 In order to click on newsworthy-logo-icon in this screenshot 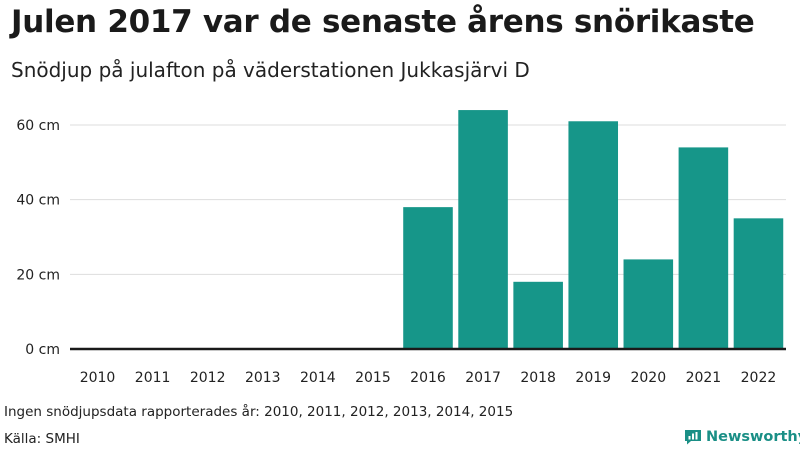, I will do `click(693, 437)`.